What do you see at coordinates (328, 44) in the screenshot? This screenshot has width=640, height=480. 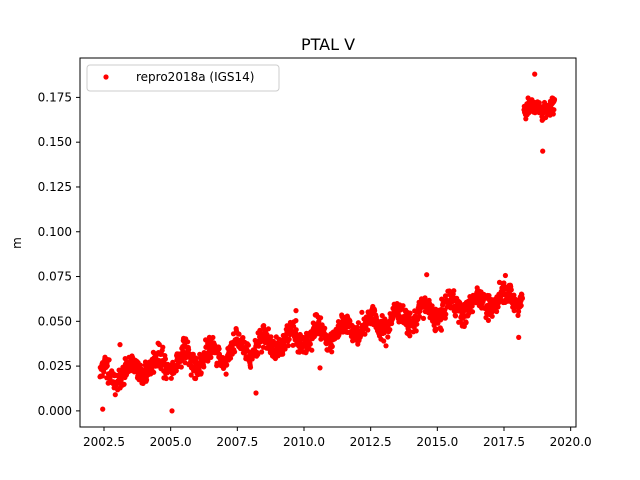 I see `chart-title: PTAL V` at bounding box center [328, 44].